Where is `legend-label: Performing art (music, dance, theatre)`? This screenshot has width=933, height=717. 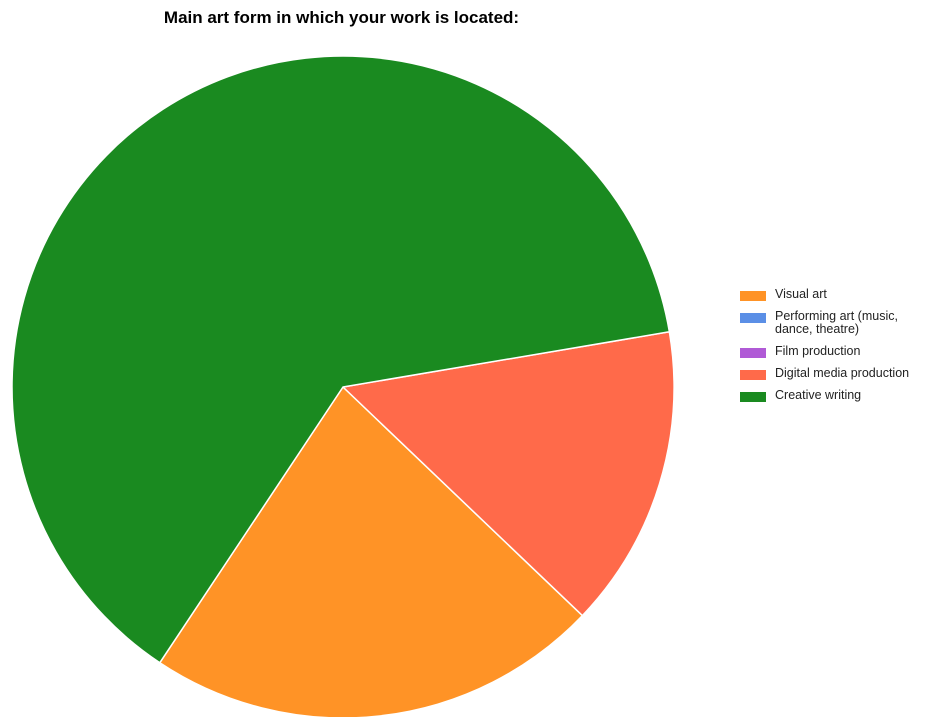
legend-label: Performing art (music, dance, theatre) is located at coordinates (836, 322).